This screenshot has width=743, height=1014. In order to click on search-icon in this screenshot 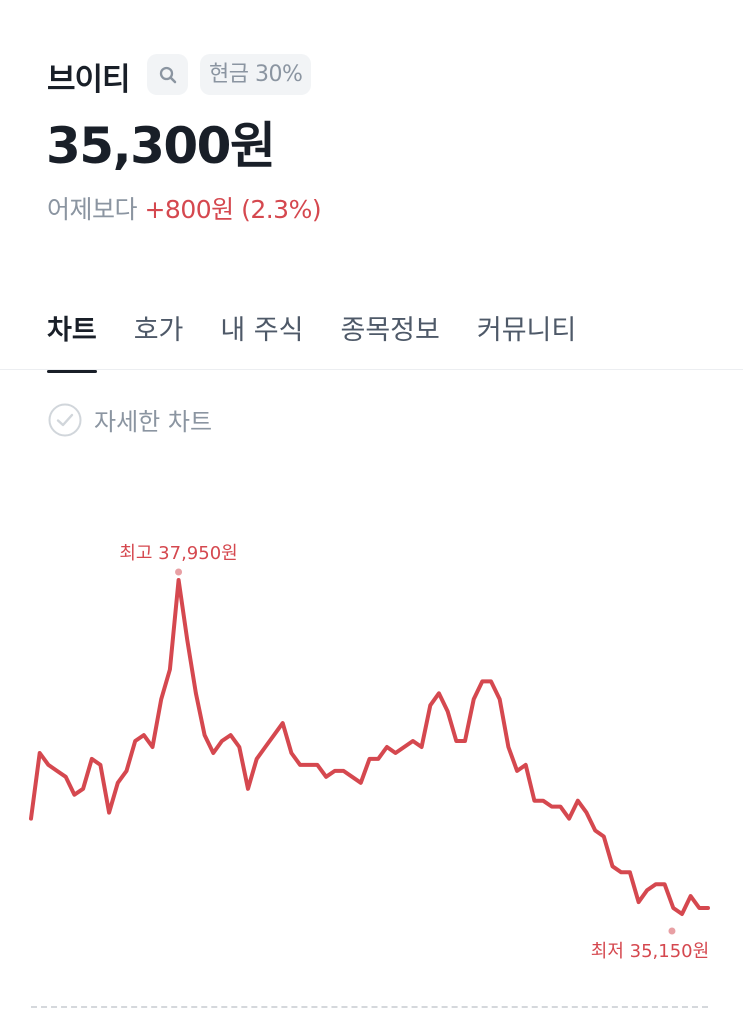, I will do `click(167, 74)`.